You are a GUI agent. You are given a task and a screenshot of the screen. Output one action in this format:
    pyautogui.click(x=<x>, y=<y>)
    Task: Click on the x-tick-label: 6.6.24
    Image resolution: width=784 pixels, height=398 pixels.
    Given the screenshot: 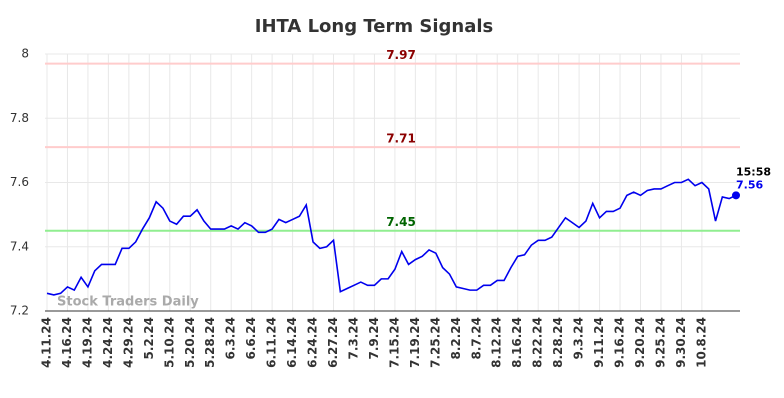 What is the action you would take?
    pyautogui.click(x=251, y=338)
    